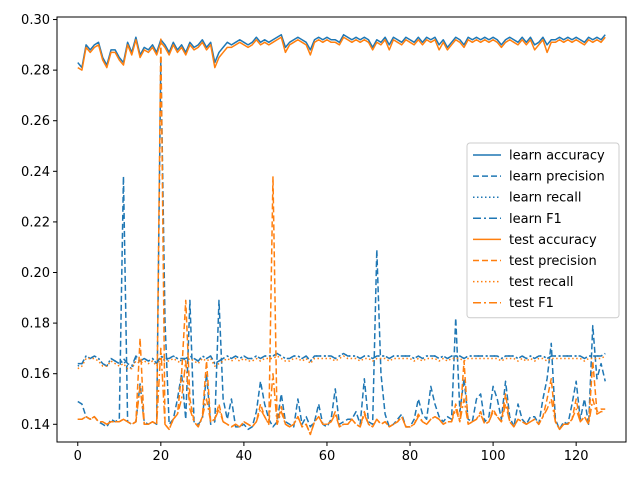 This screenshot has width=640, height=480. I want to click on y-axis: 0.14 0.16 0.18 0.20 0.22 0.24 0.26 0.28 0.30, so click(39, 223).